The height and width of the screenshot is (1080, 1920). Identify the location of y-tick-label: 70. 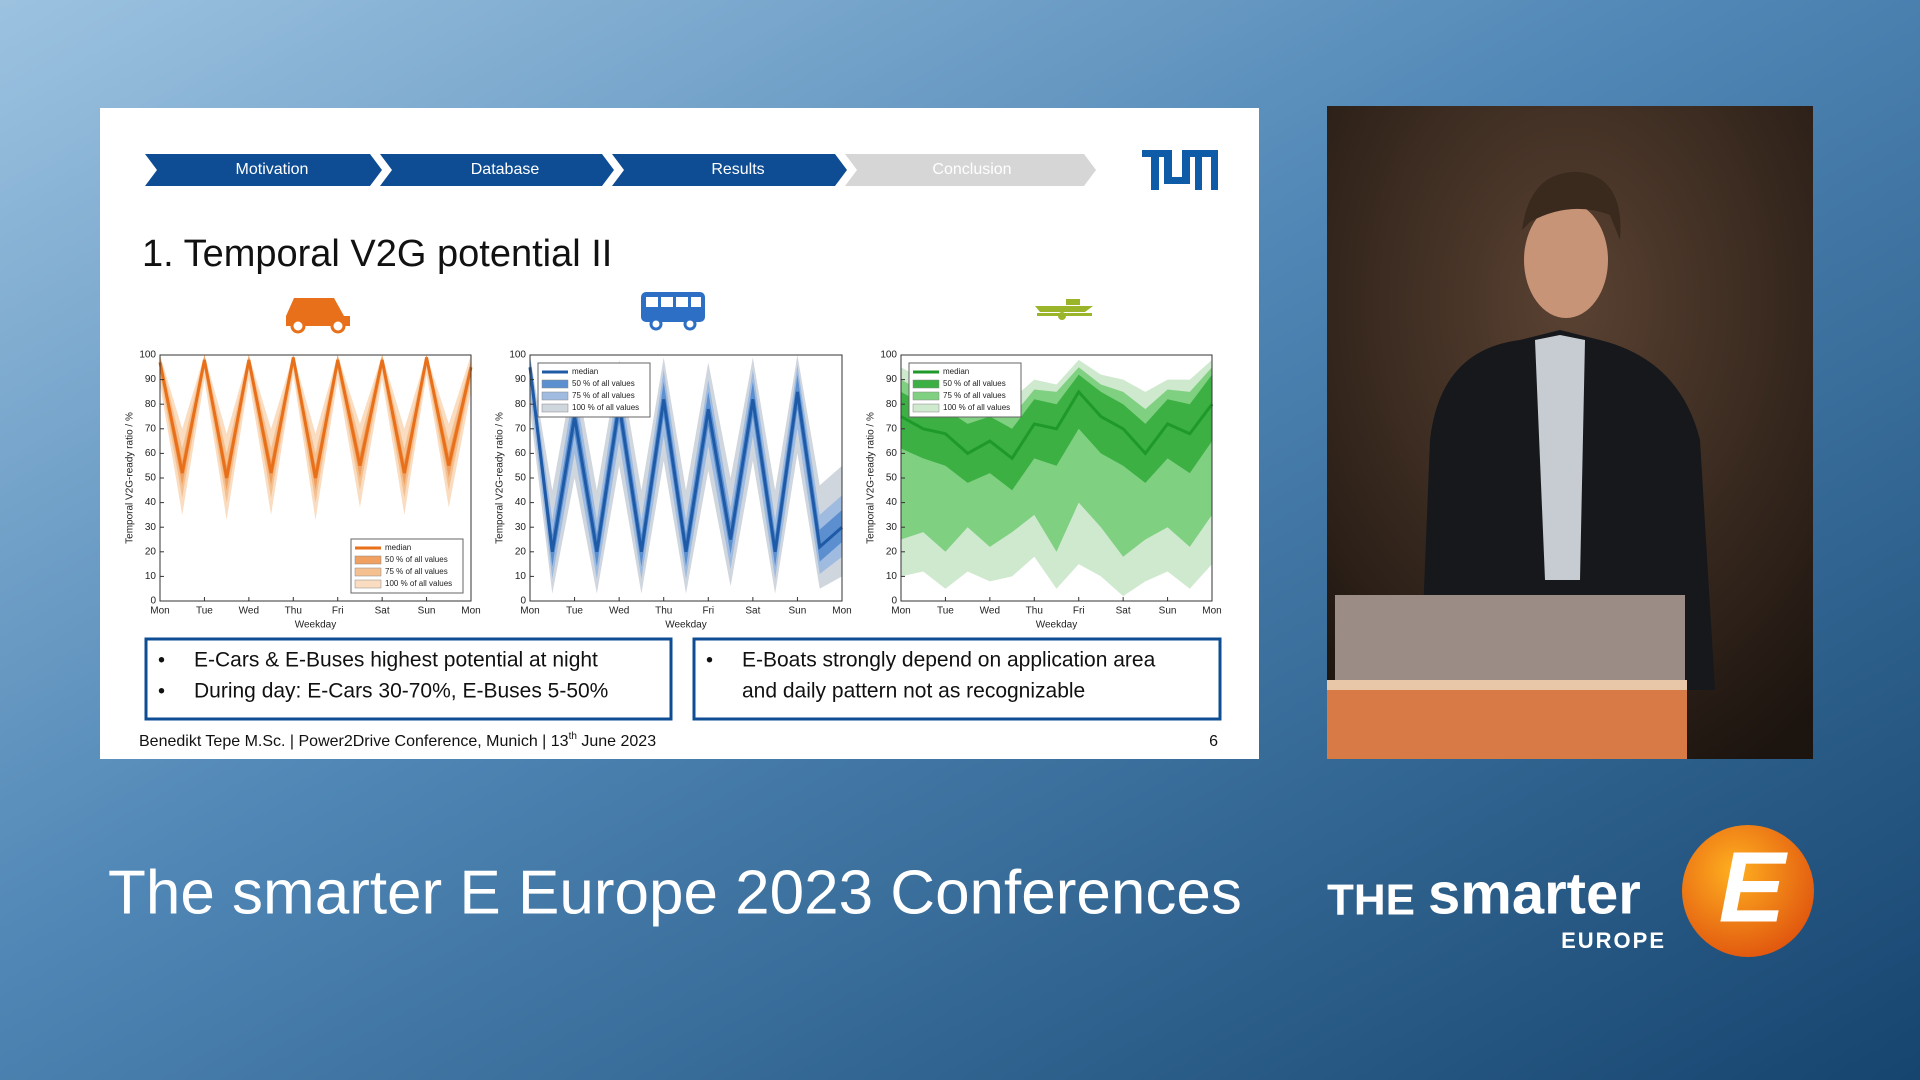
(892, 428).